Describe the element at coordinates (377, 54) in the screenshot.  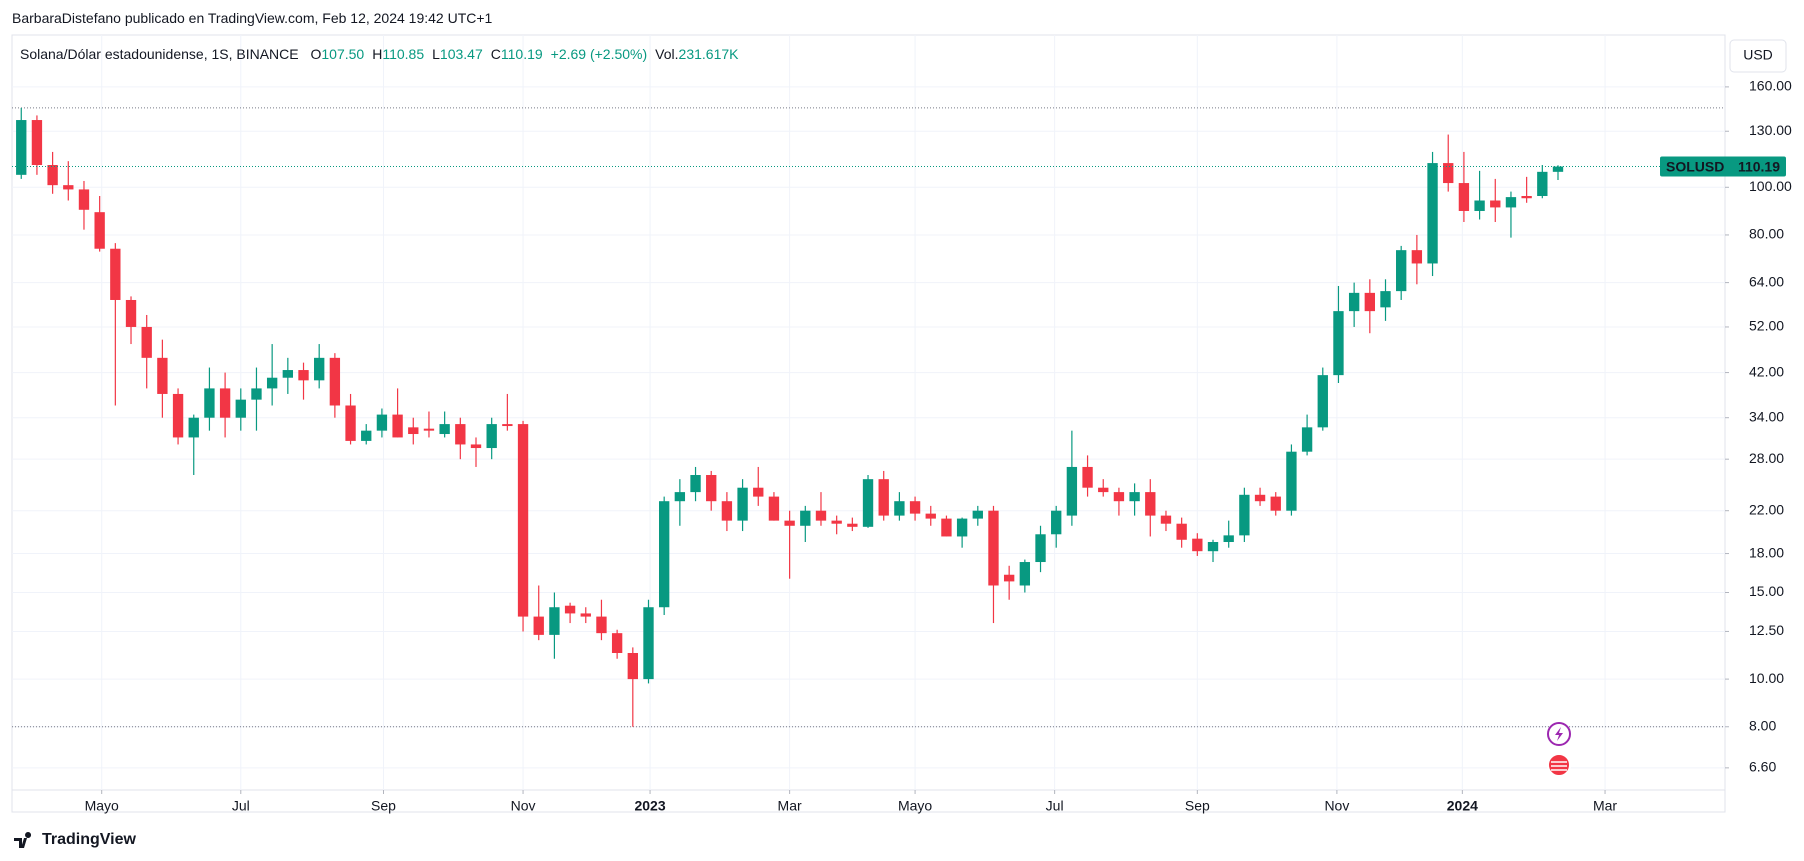
I see `legend-key: H` at that location.